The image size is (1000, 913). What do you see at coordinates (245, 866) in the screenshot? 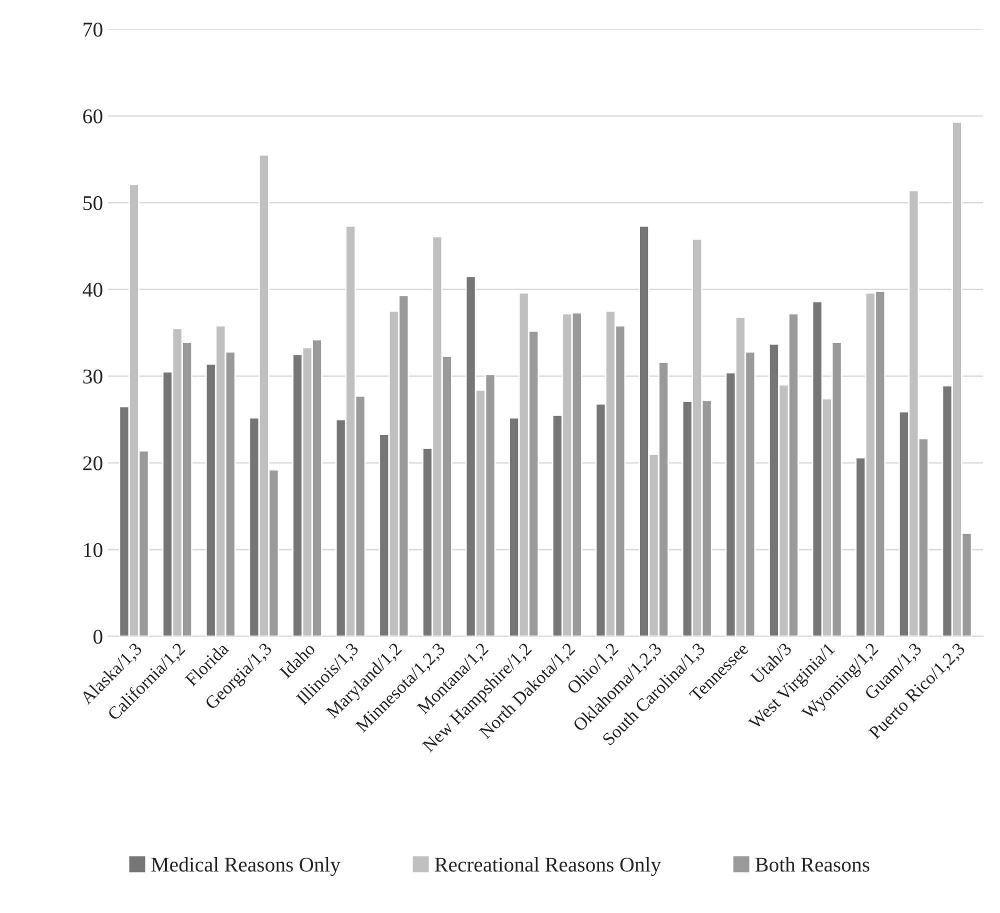
I see `legend-label: Medical Reasons Only` at bounding box center [245, 866].